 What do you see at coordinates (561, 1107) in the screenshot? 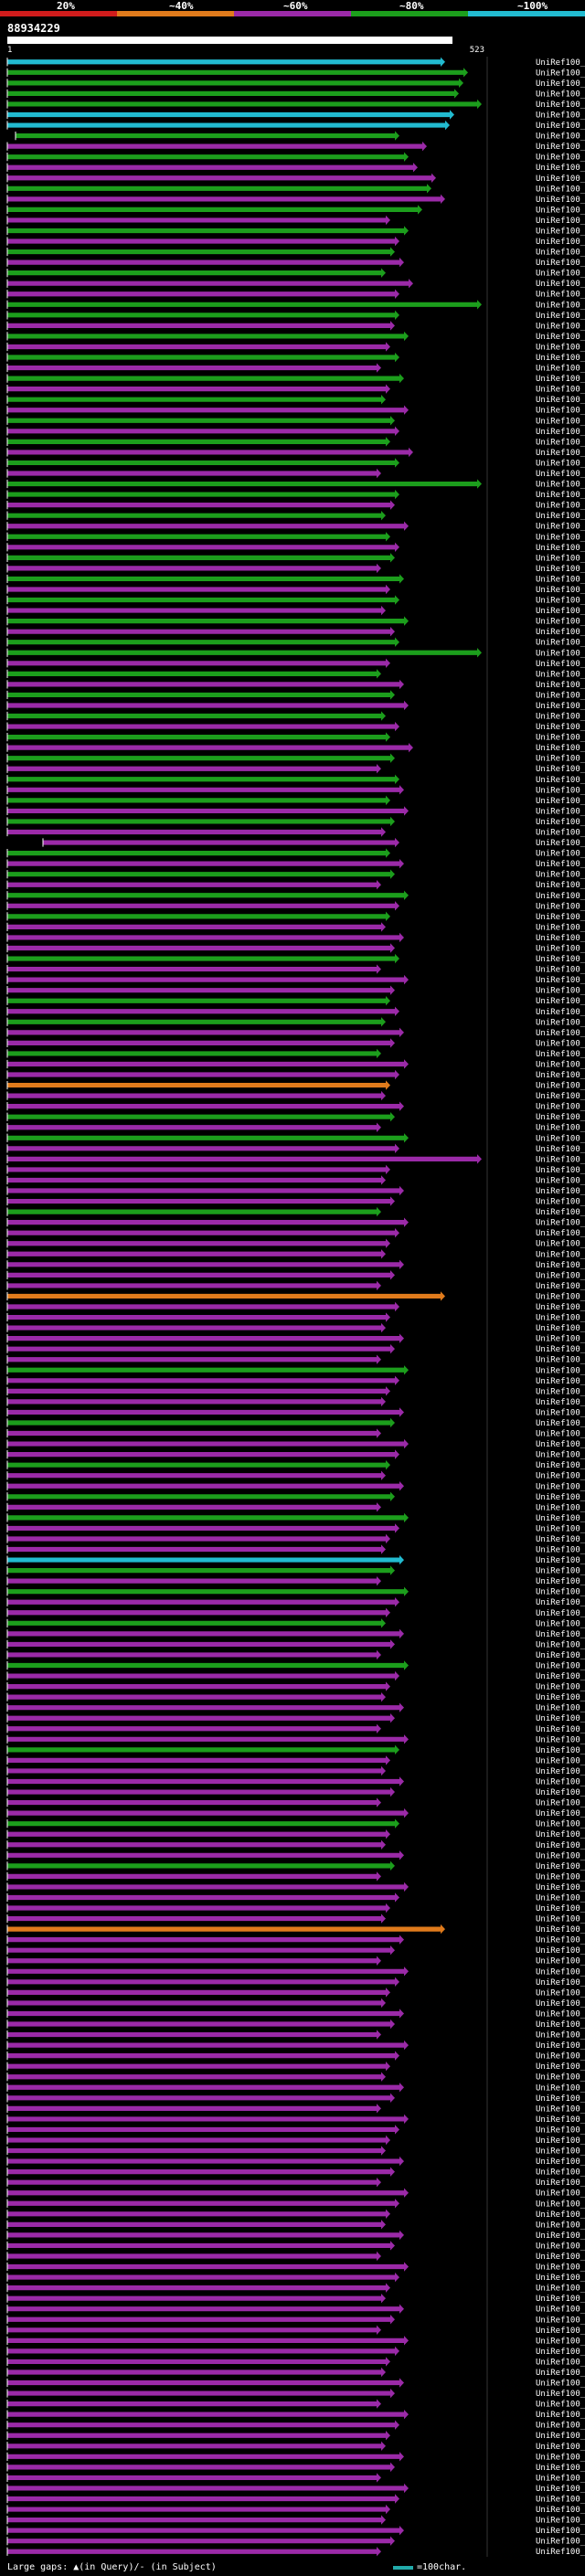
I see `hit-id-label: UniRef100_P10496` at bounding box center [561, 1107].